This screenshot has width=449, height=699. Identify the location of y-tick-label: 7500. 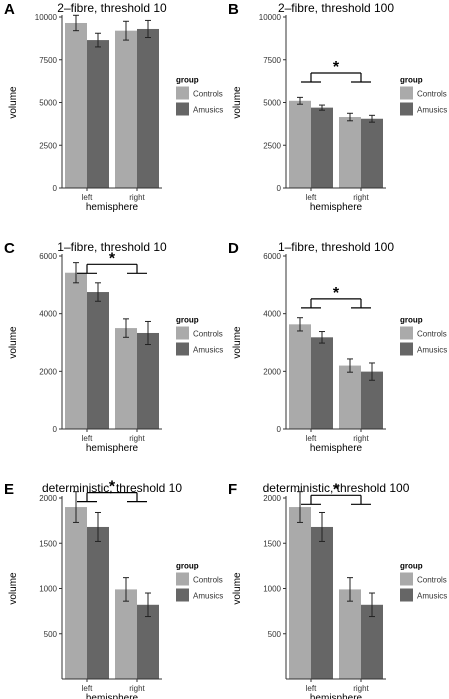
(48, 60).